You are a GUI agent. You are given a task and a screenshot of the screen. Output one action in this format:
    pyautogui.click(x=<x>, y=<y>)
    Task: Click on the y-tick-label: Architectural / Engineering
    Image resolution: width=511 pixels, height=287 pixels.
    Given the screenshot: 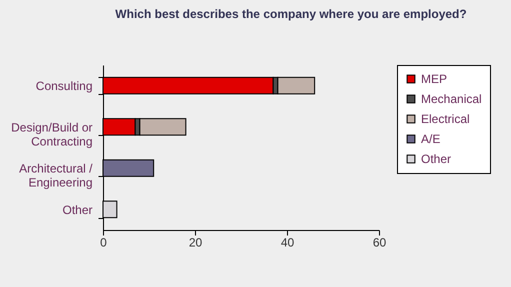 What is the action you would take?
    pyautogui.click(x=56, y=176)
    